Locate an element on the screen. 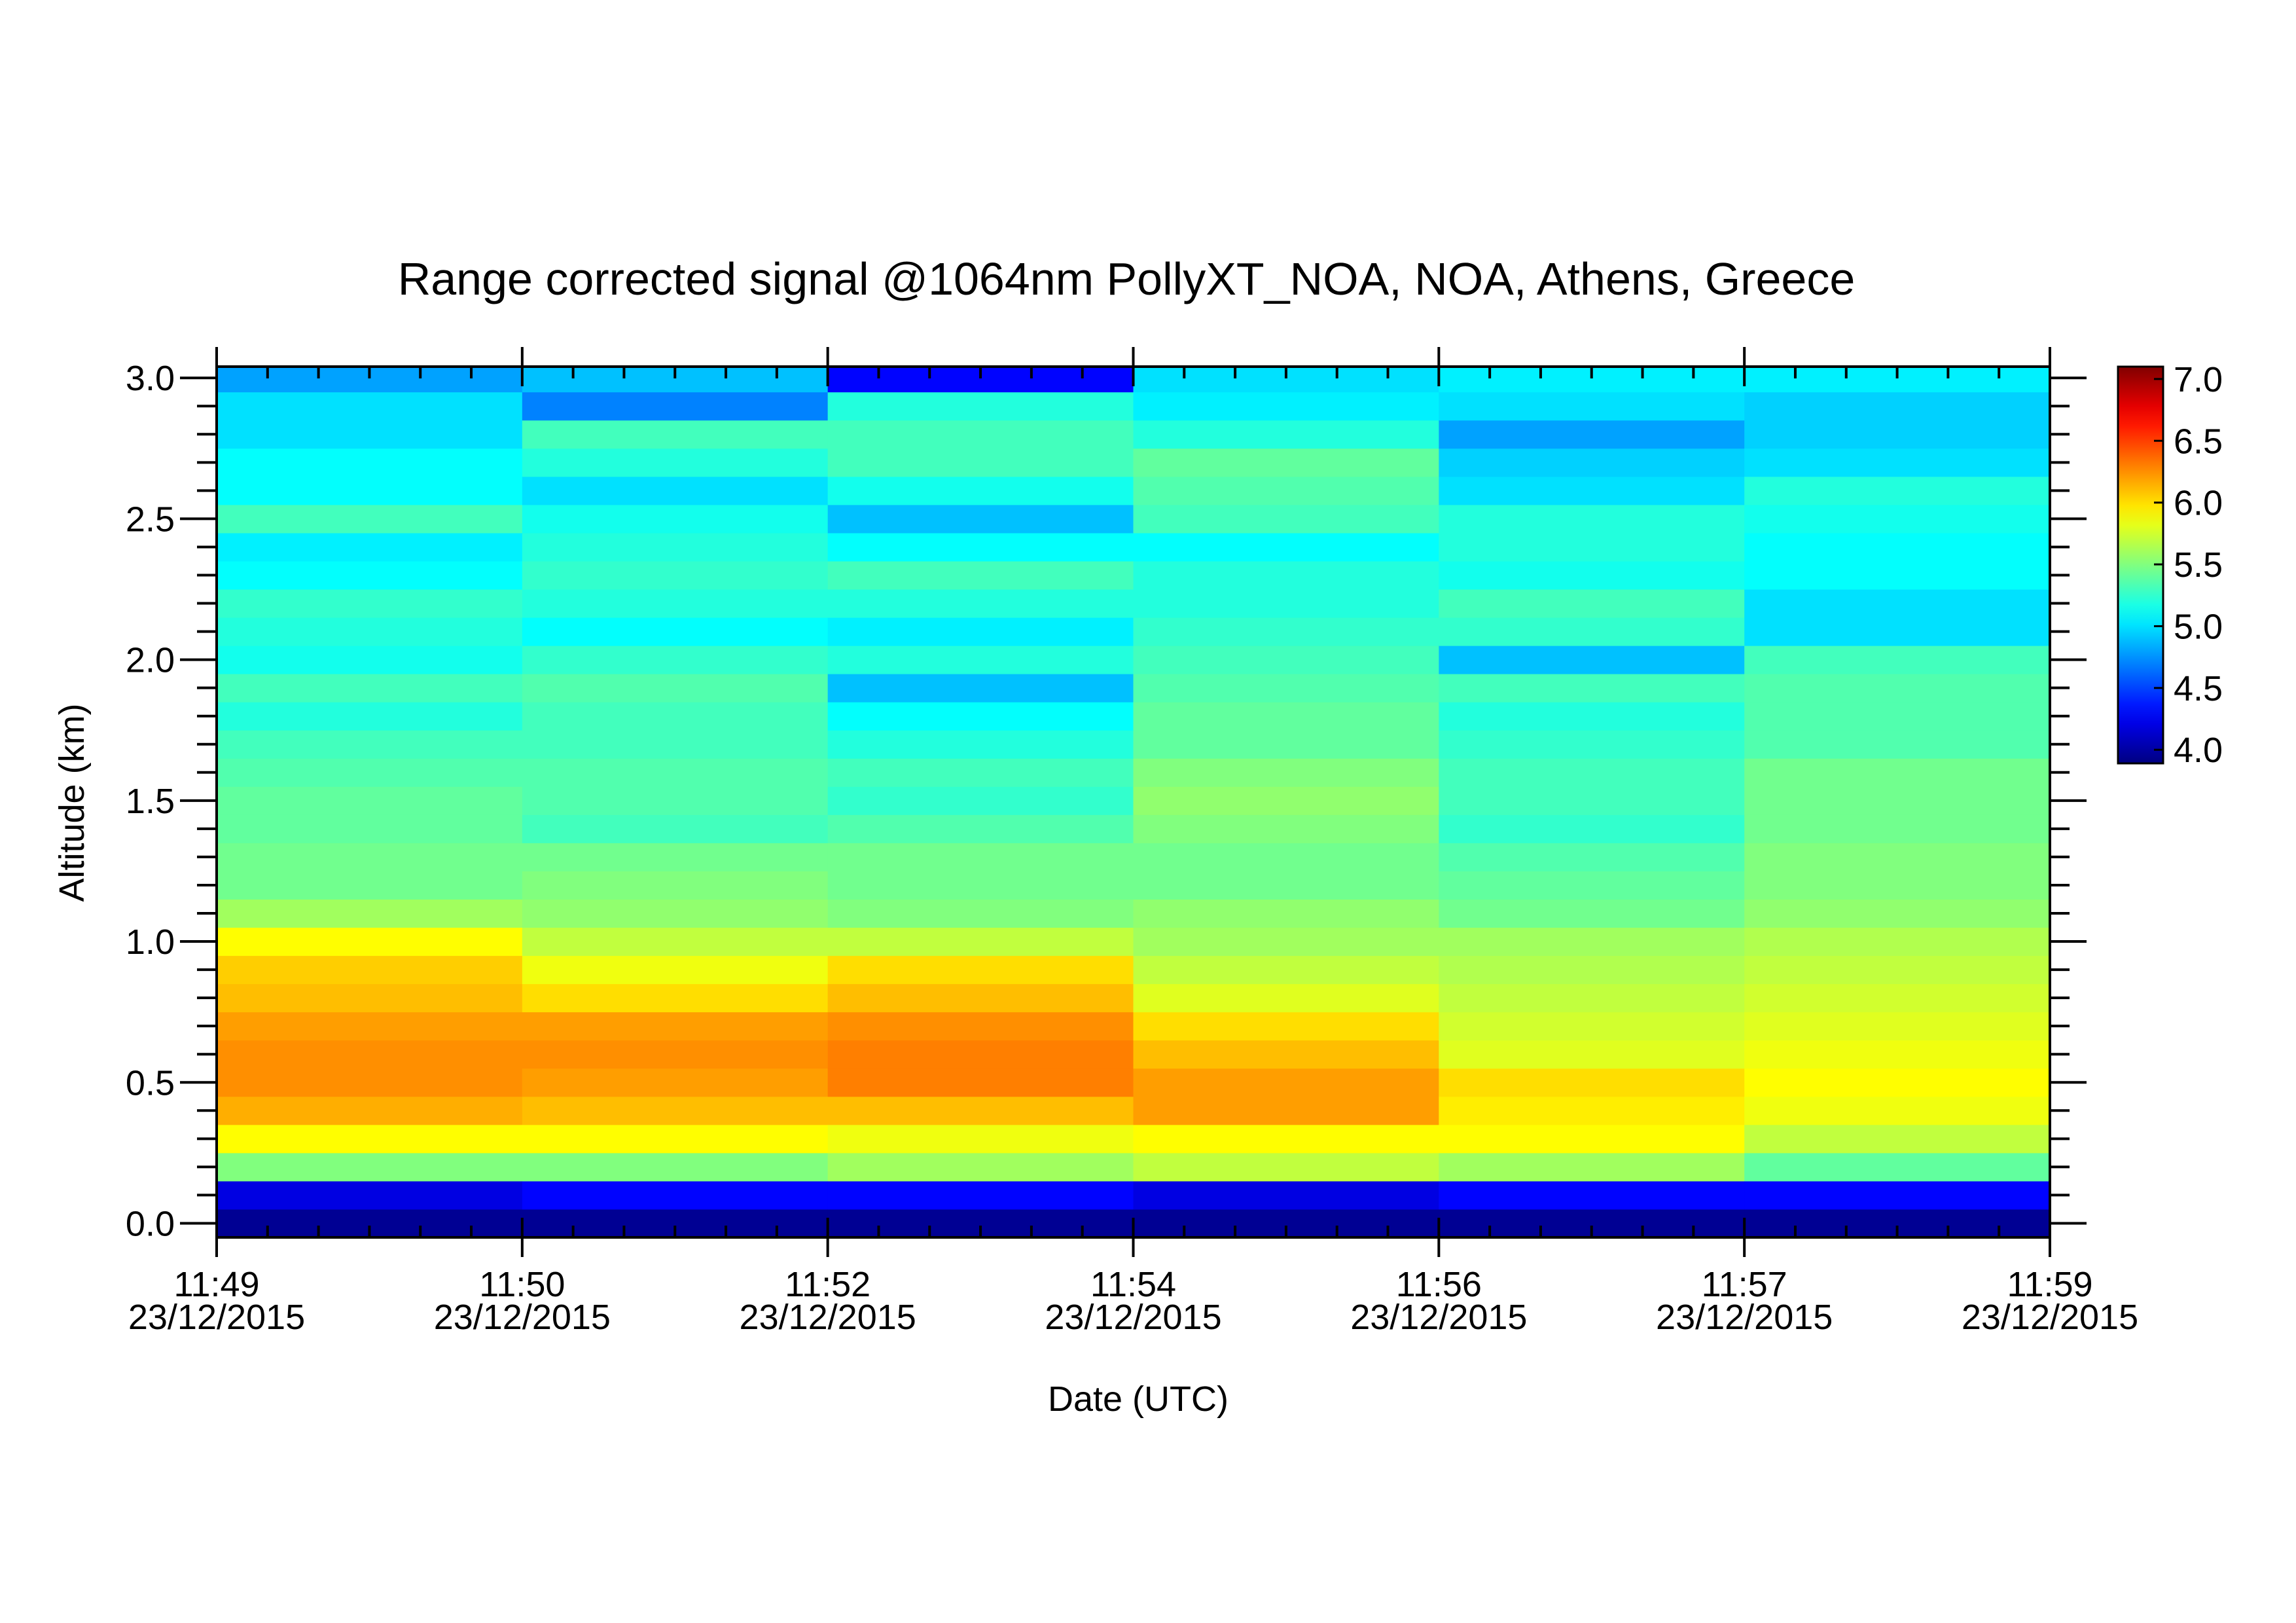 This screenshot has height=1623, width=2296. x-tick-label: 11:59 is located at coordinates (2049, 1284).